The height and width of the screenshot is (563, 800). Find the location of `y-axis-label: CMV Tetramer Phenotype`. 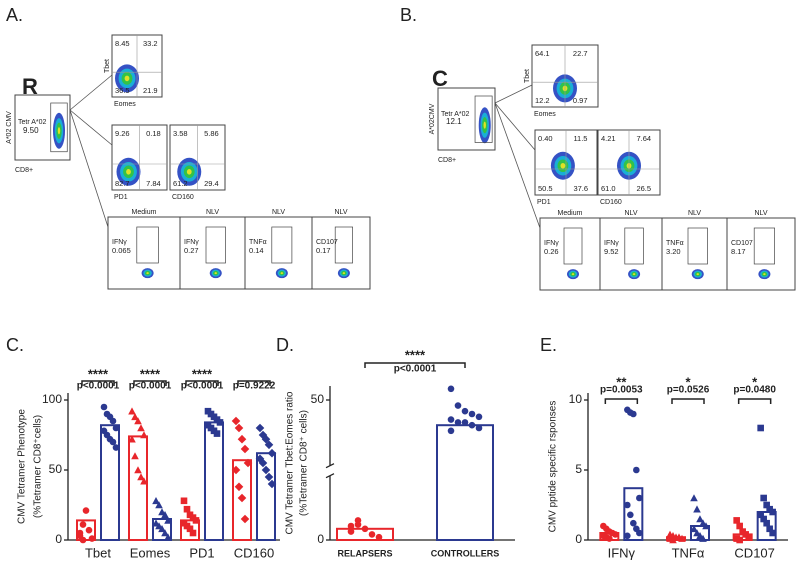

y-axis-label: CMV Tetramer Phenotype is located at coordinates (22, 466).